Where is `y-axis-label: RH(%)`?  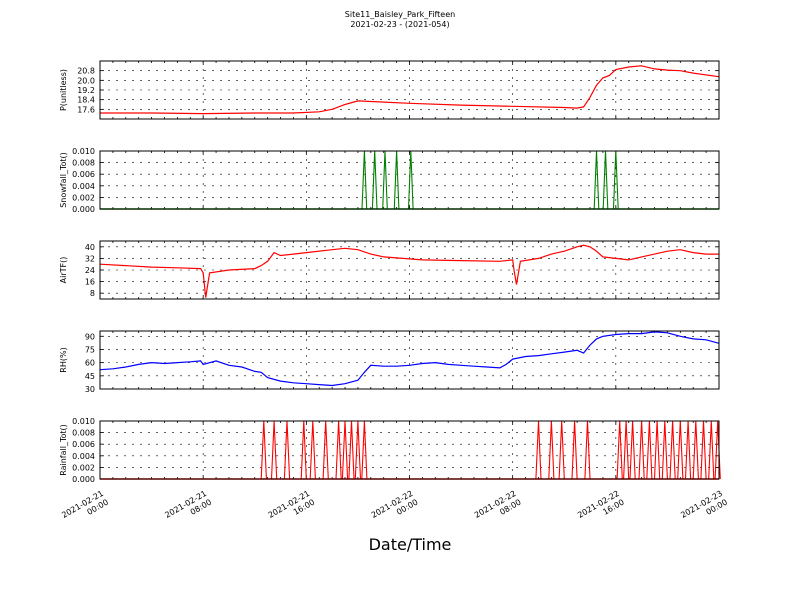 y-axis-label: RH(%) is located at coordinates (63, 359).